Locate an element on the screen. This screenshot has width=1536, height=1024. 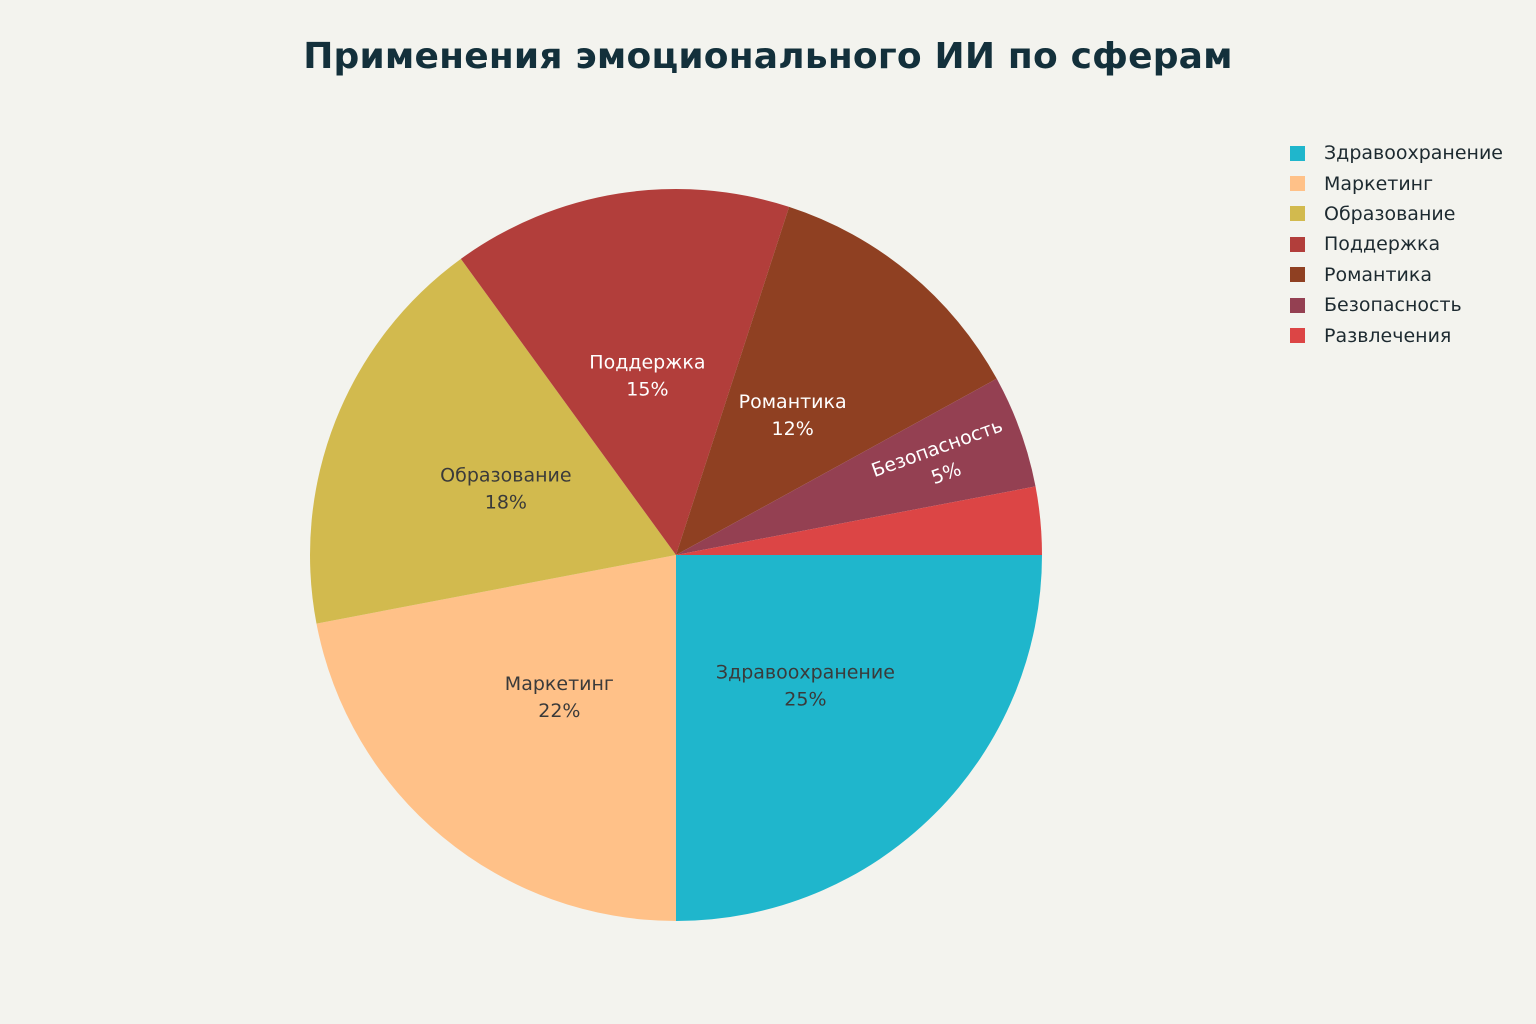
legend-label: Маркетинг is located at coordinates (1379, 183).